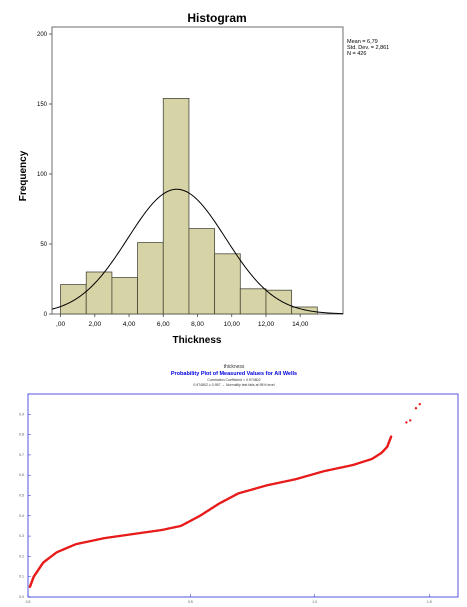 The height and width of the screenshot is (607, 467). Describe the element at coordinates (21, 597) in the screenshot. I see `pp-y-tick-label: 0.0` at that location.